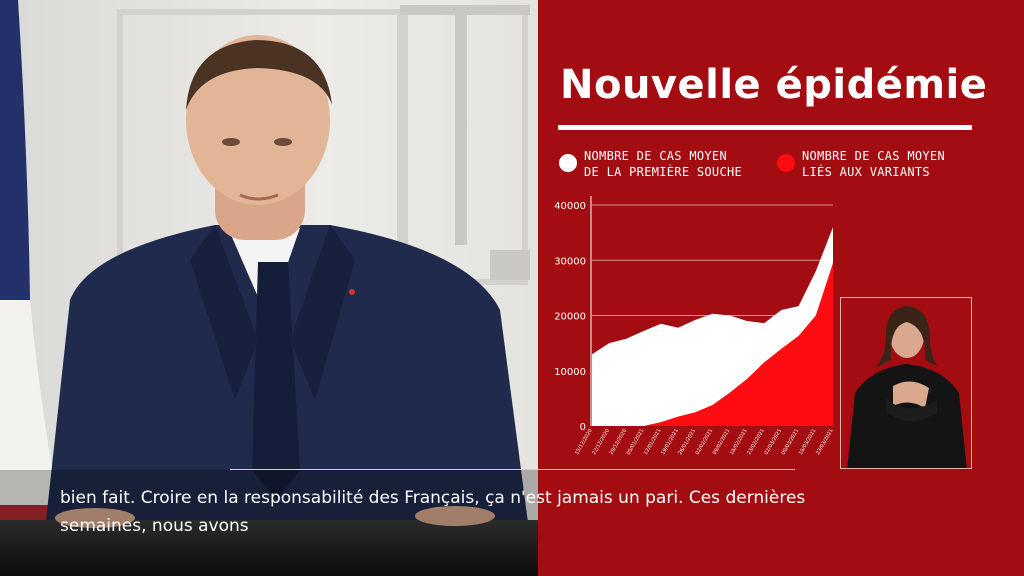 Image resolution: width=1024 pixels, height=576 pixels. I want to click on interpreter-figure, so click(907, 387).